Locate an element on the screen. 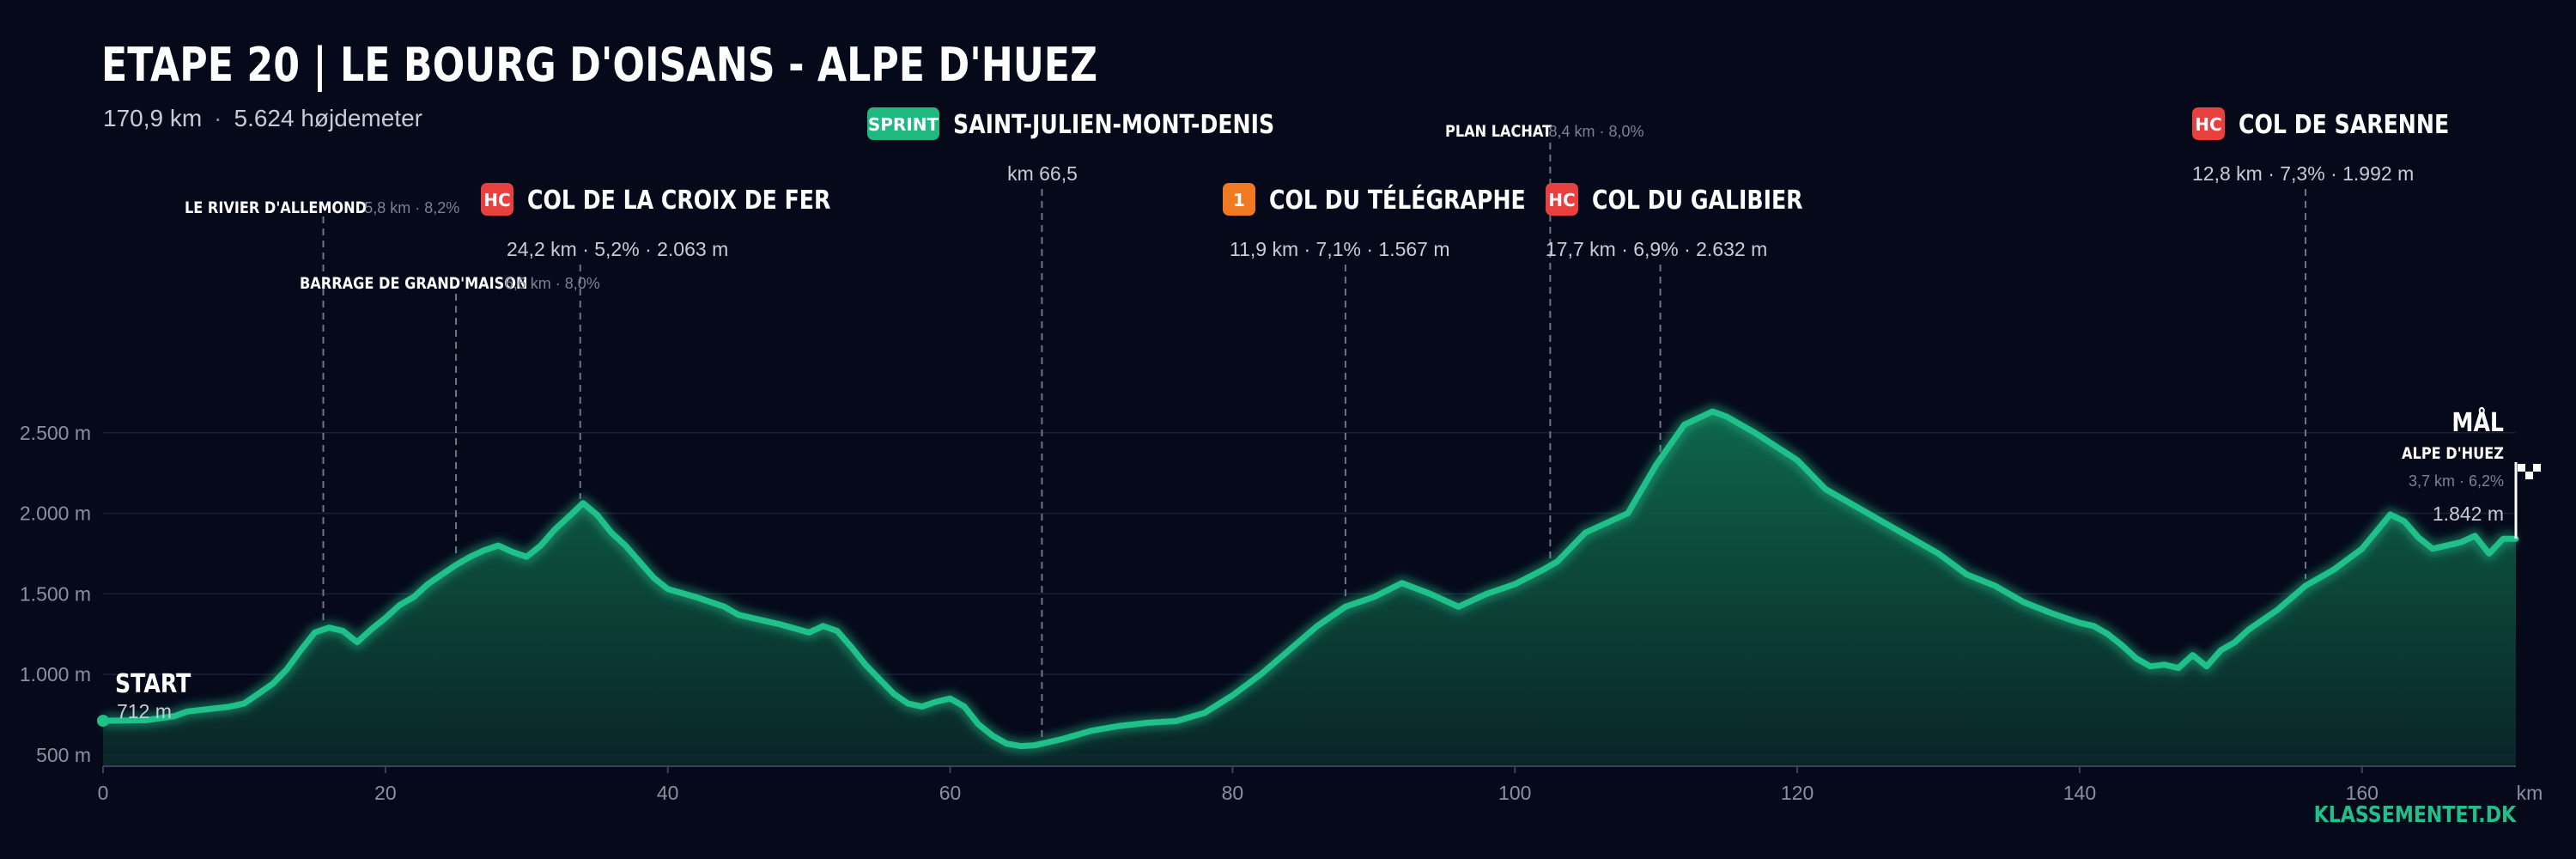  y-tick-label: 1.500 m is located at coordinates (56, 593).